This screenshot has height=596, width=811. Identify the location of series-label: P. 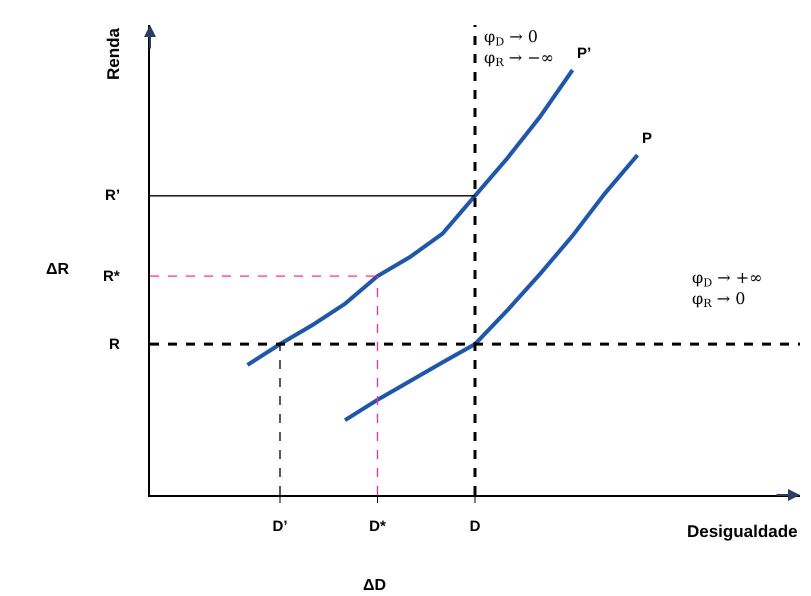
(647, 138).